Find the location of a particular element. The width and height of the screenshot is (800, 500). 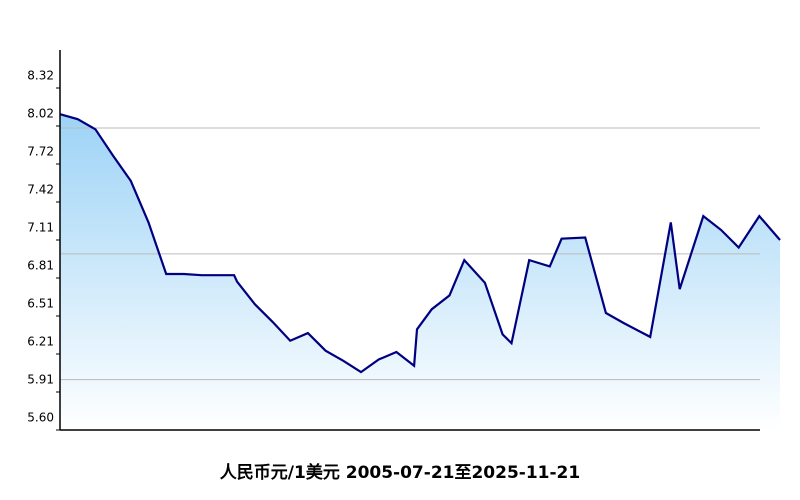

chart-title: 人民币元/1美元 2005-07-21至2025-11-21 is located at coordinates (400, 472).